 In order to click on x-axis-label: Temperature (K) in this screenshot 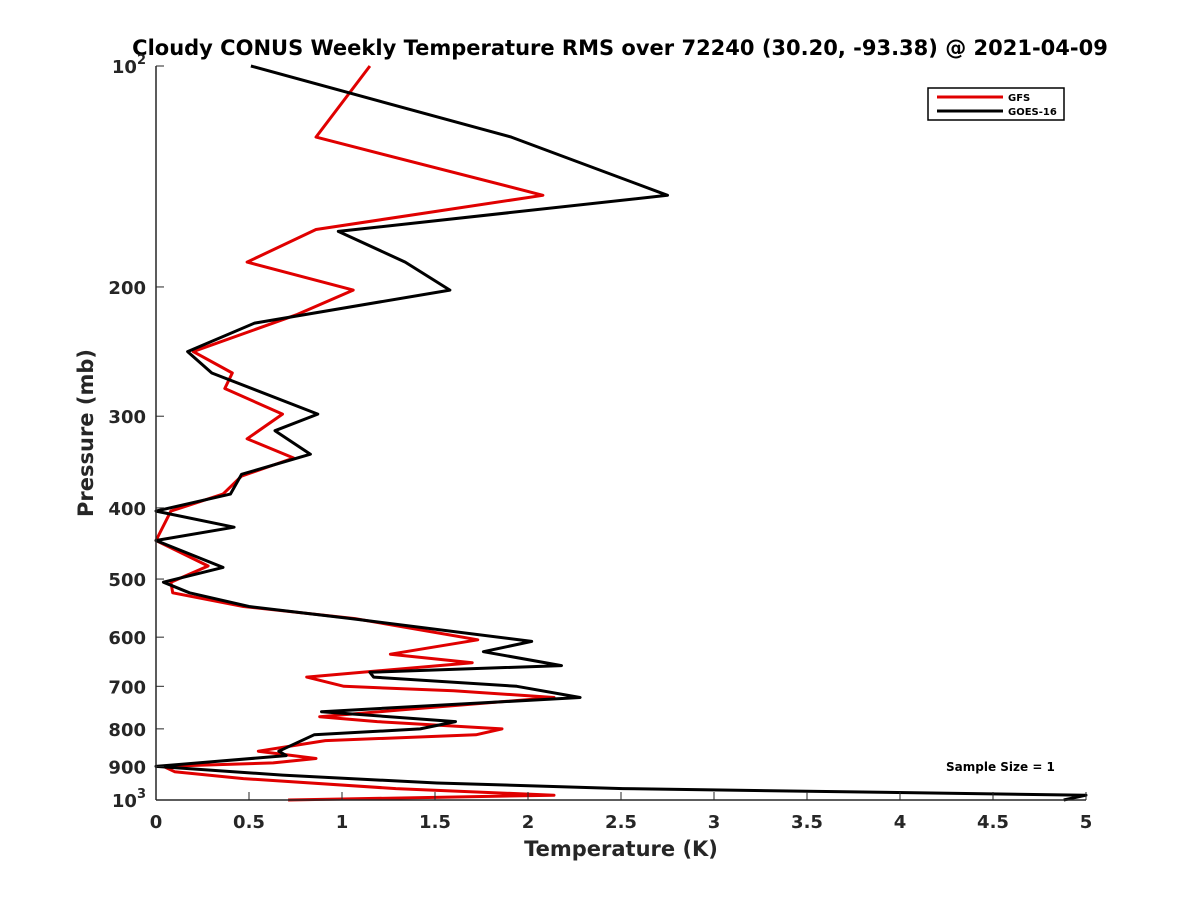, I will do `click(621, 849)`.